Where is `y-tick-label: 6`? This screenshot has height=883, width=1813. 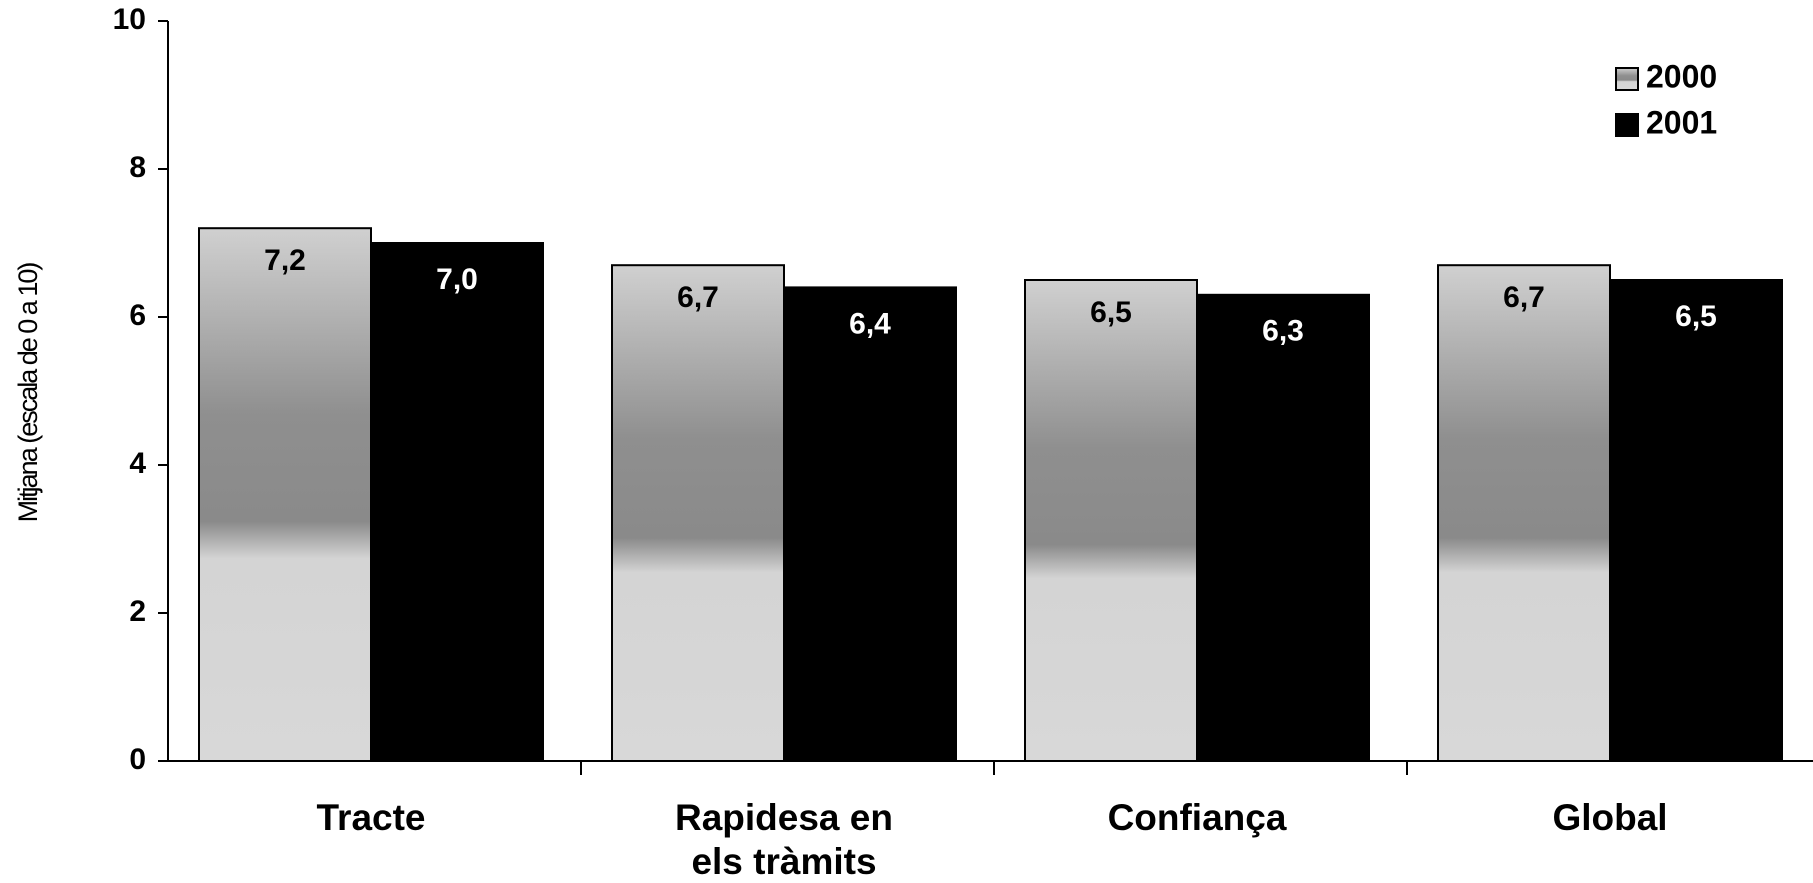 y-tick-label: 6 is located at coordinates (137, 315).